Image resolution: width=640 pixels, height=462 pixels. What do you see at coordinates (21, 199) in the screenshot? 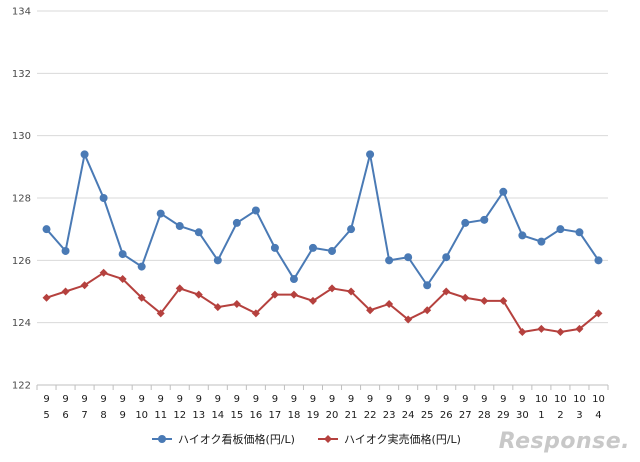
I see `y-tick-labels: 122 124 126 128 130 132 134` at bounding box center [21, 199].